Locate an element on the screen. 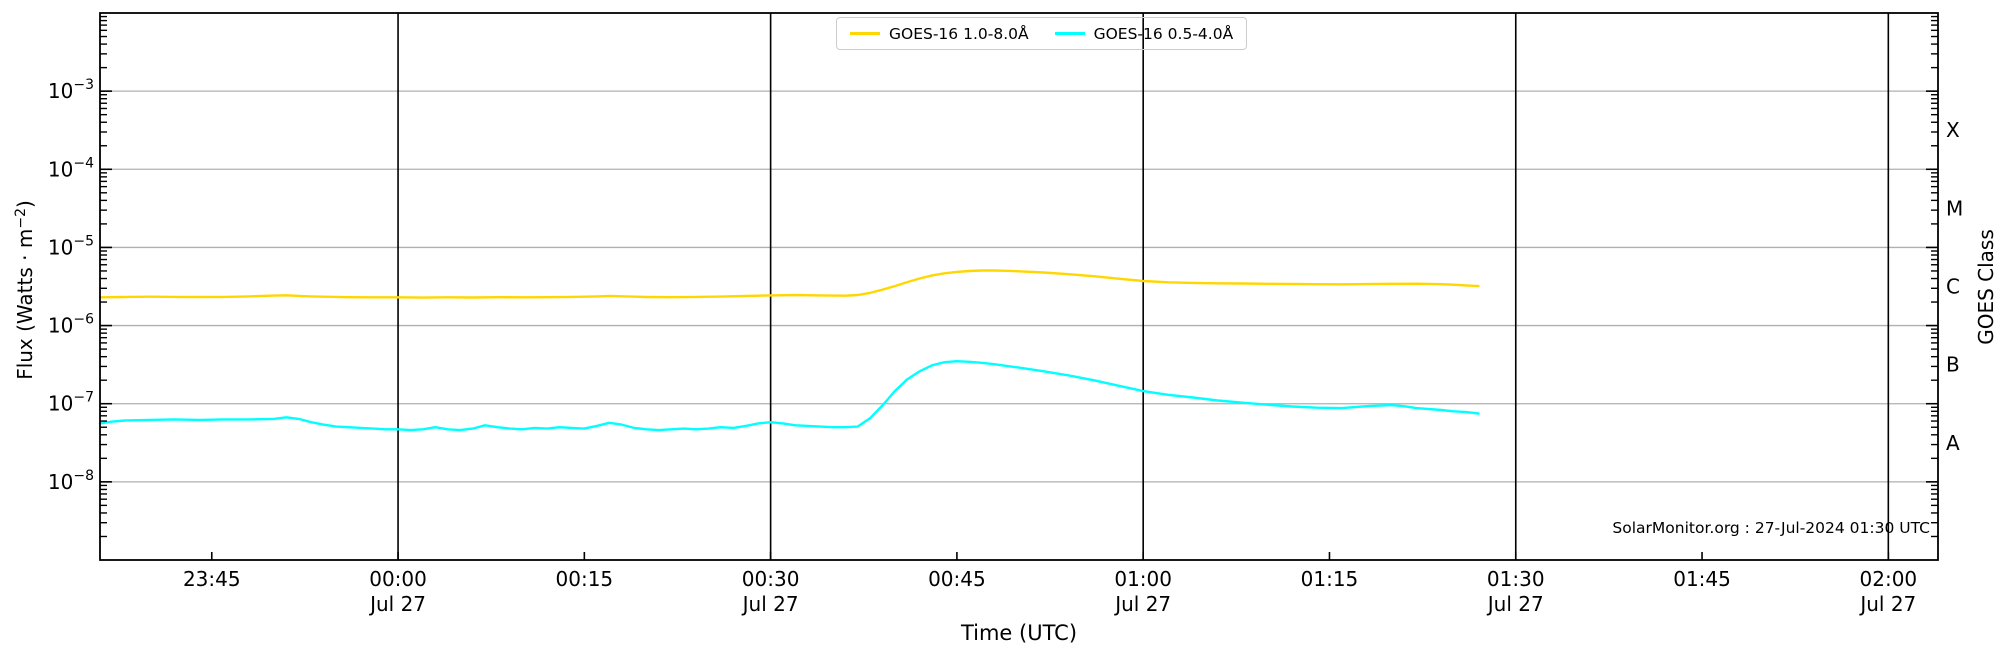  right-axis-title: GOES Class is located at coordinates (1986, 287).